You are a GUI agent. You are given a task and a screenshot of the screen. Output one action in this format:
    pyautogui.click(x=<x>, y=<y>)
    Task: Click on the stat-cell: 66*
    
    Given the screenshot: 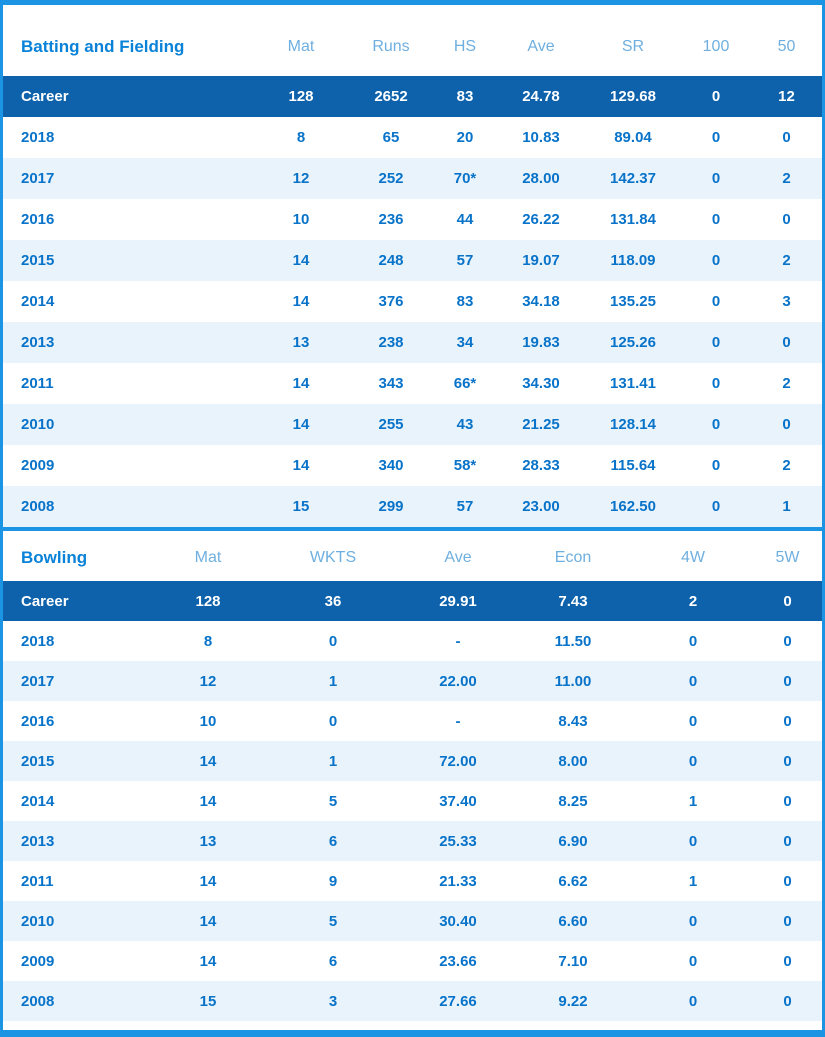 What is the action you would take?
    pyautogui.click(x=465, y=383)
    